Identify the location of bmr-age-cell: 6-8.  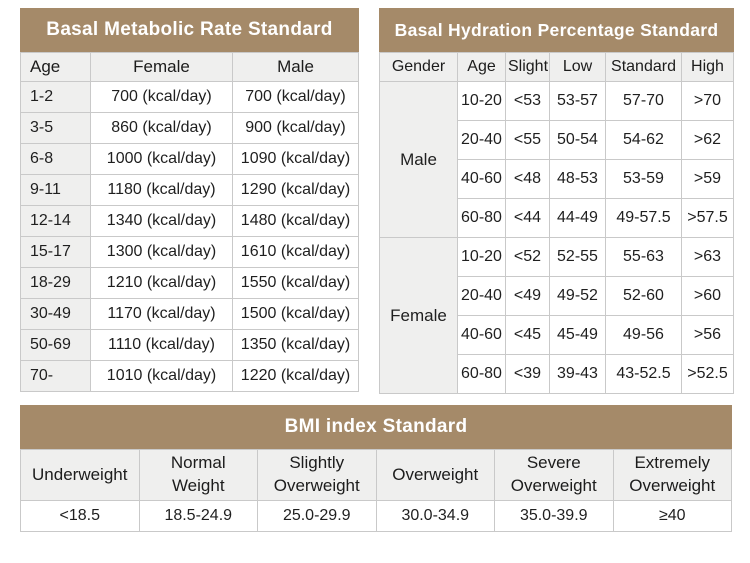
(55, 159).